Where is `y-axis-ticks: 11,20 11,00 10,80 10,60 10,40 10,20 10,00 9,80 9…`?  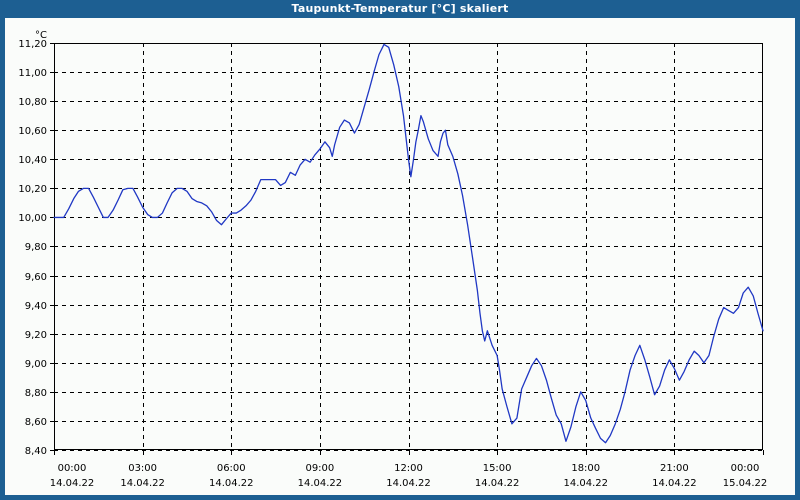 y-axis-ticks: 11,20 11,00 10,80 10,60 10,40 10,20 10,00 9,80 9… is located at coordinates (32, 248).